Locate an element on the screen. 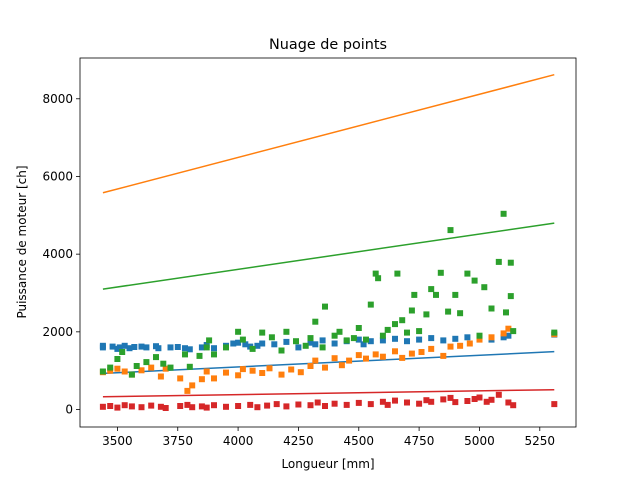 This screenshot has width=640, height=480. x-tick-label: 4250 is located at coordinates (298, 441).